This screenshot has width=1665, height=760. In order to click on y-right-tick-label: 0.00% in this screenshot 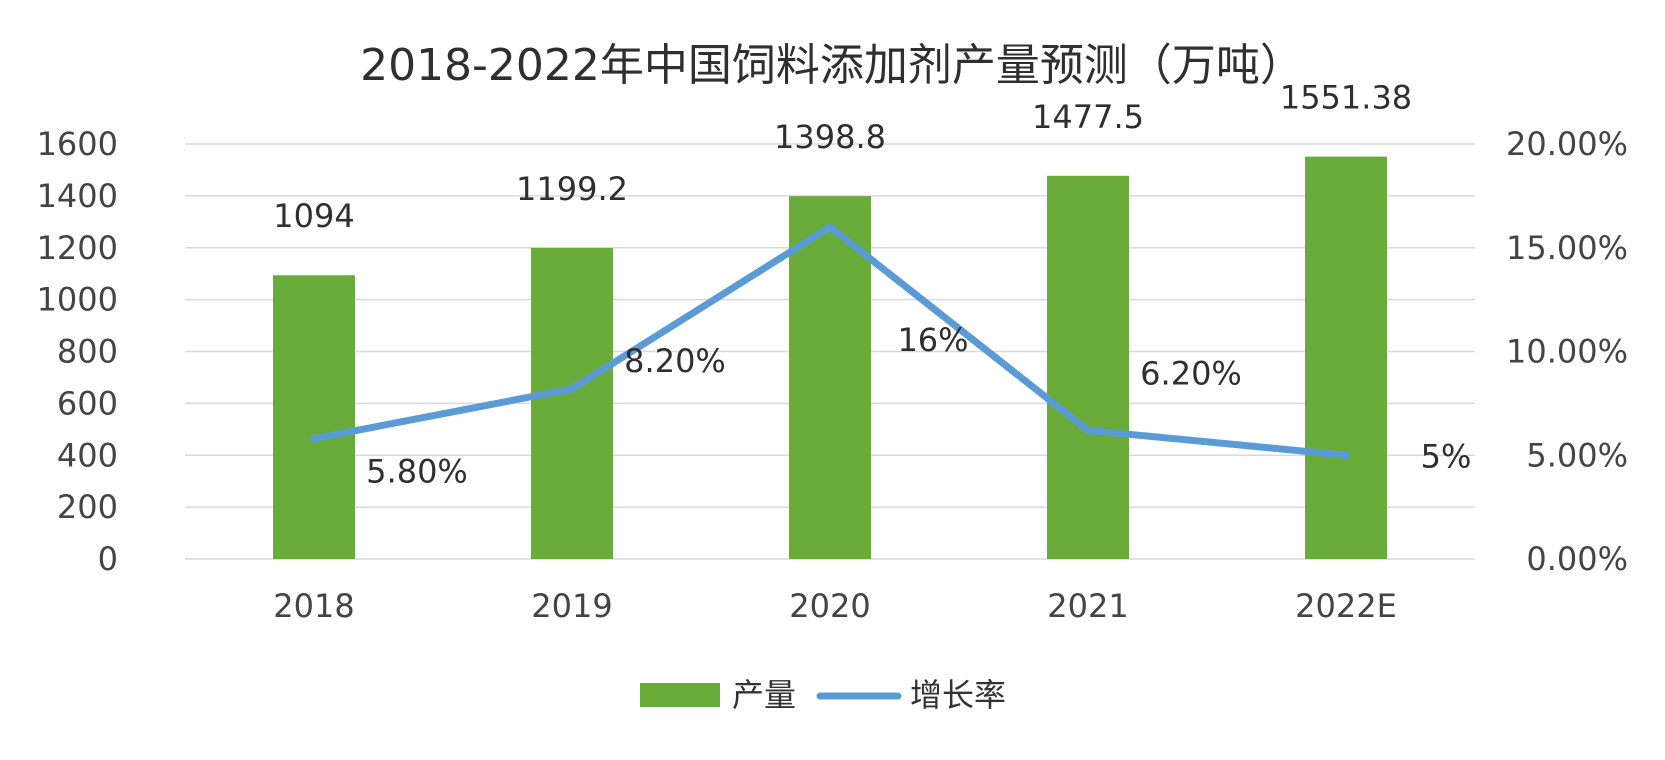, I will do `click(1577, 559)`.